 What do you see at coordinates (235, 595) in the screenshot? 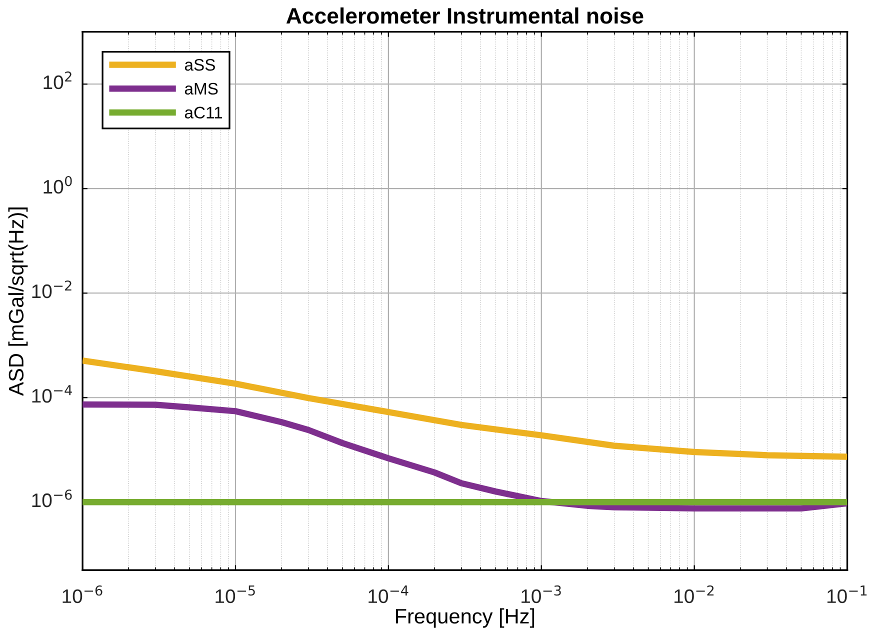
I see `x-tick-label: 10$^{−5}$` at bounding box center [235, 595].